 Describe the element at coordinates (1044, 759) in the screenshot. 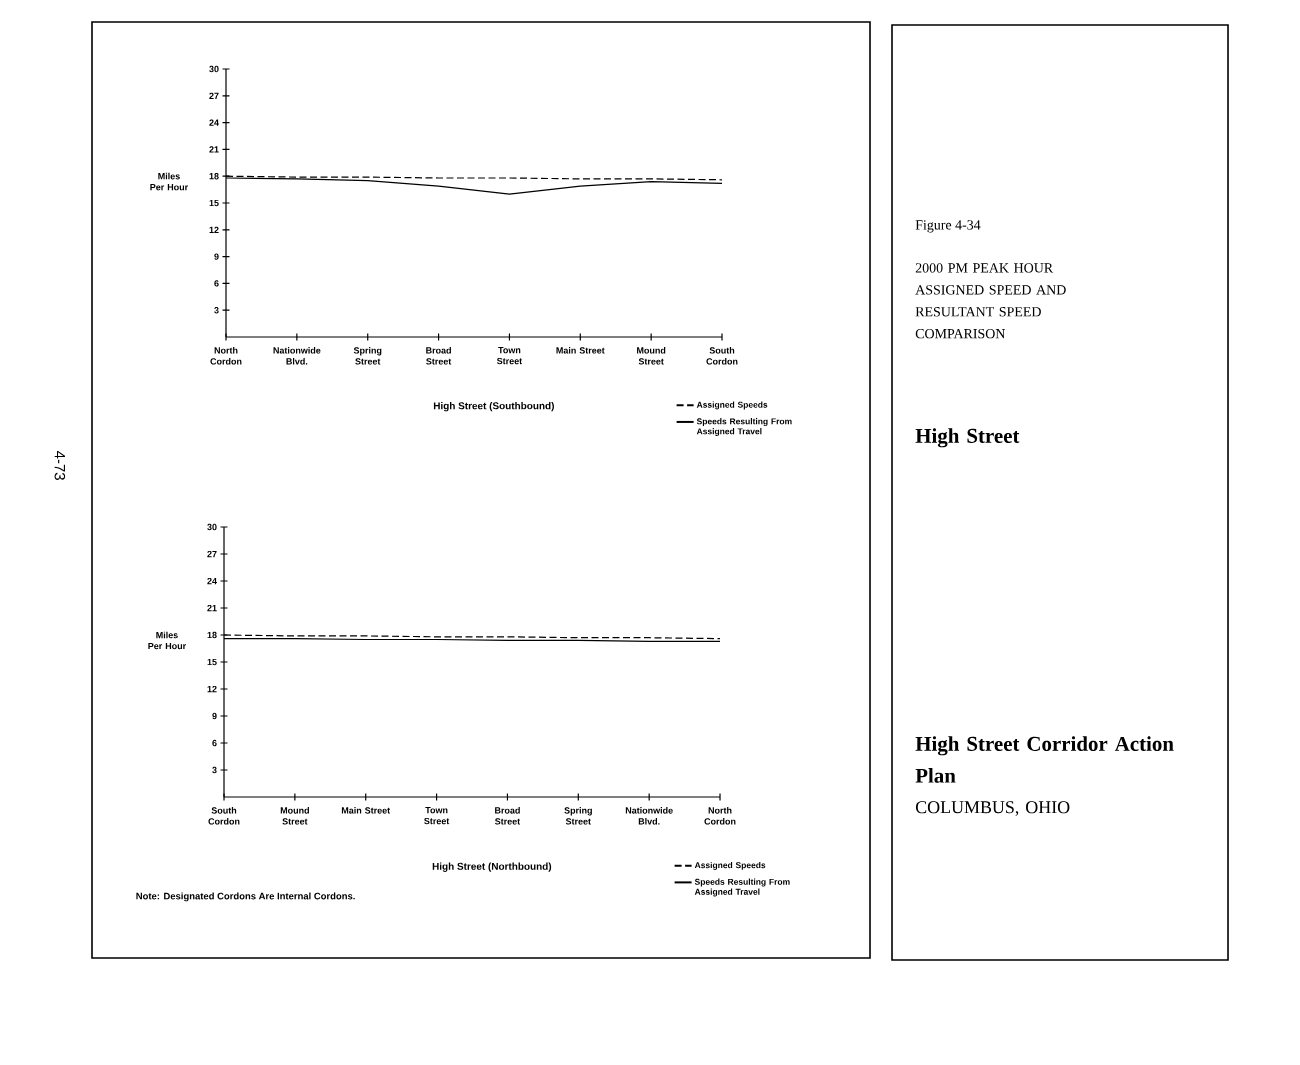

I see `text: High Street Corridor Action Plan` at that location.